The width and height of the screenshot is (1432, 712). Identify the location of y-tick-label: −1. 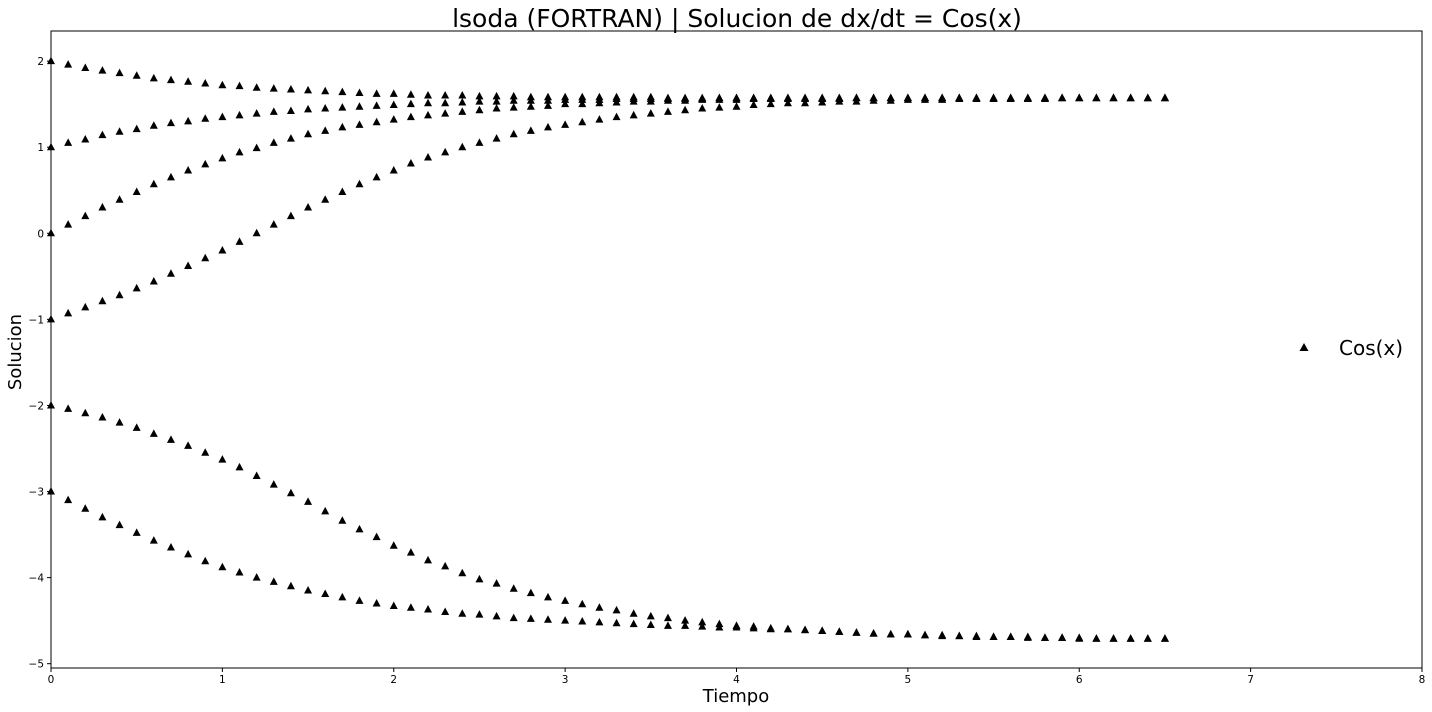
(36, 320).